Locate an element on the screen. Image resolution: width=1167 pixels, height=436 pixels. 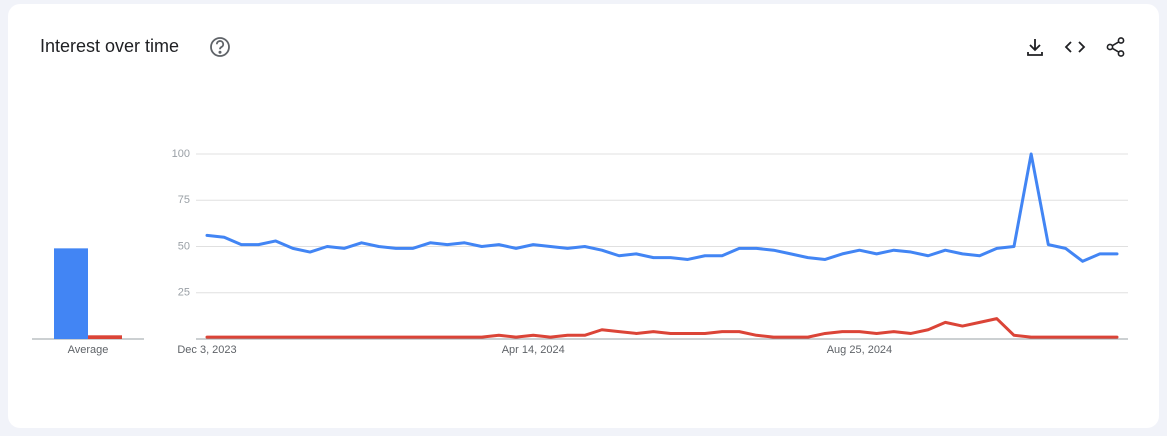
y-tick-label: 75 is located at coordinates (184, 200).